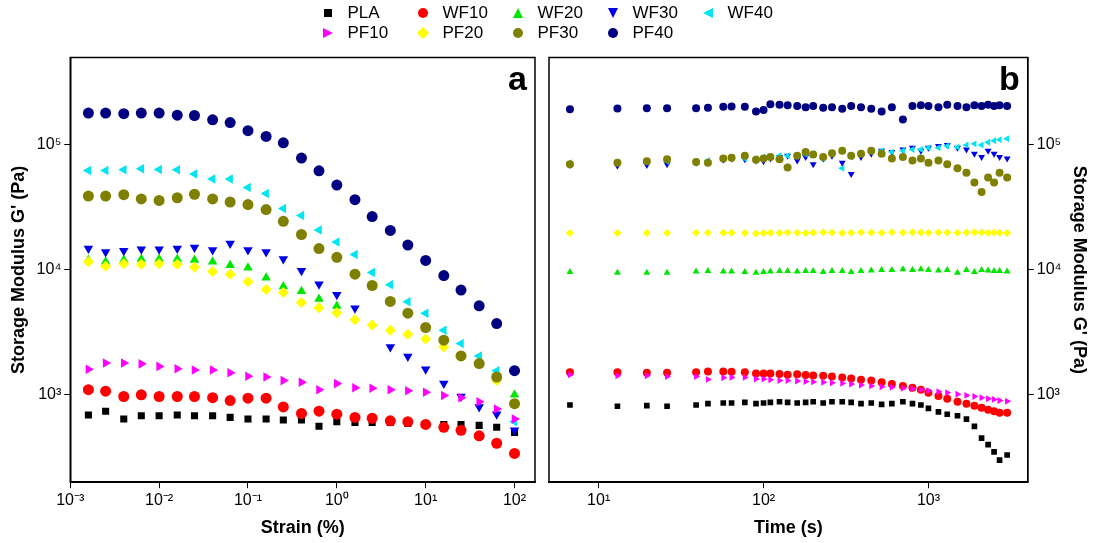 This screenshot has height=543, width=1098. Describe the element at coordinates (1009, 77) in the screenshot. I see `annotation: b` at that location.